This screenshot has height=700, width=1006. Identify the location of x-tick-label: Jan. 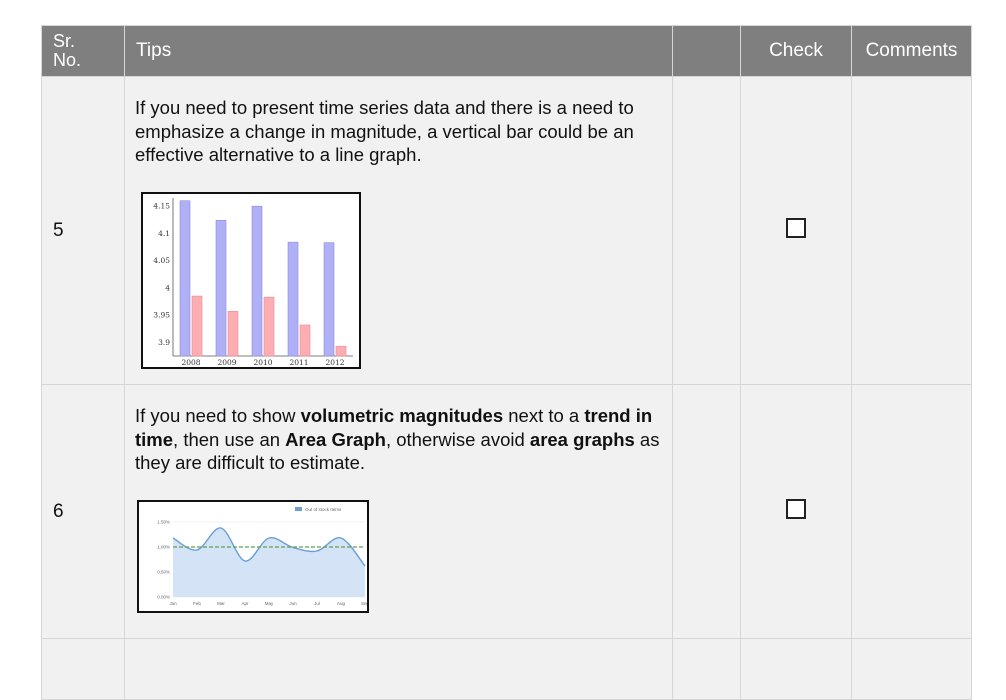
(173, 603).